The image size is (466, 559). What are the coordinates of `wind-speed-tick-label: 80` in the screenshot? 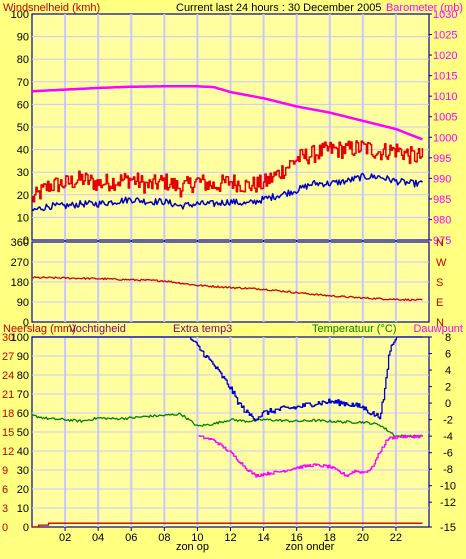 It's located at (23, 60).